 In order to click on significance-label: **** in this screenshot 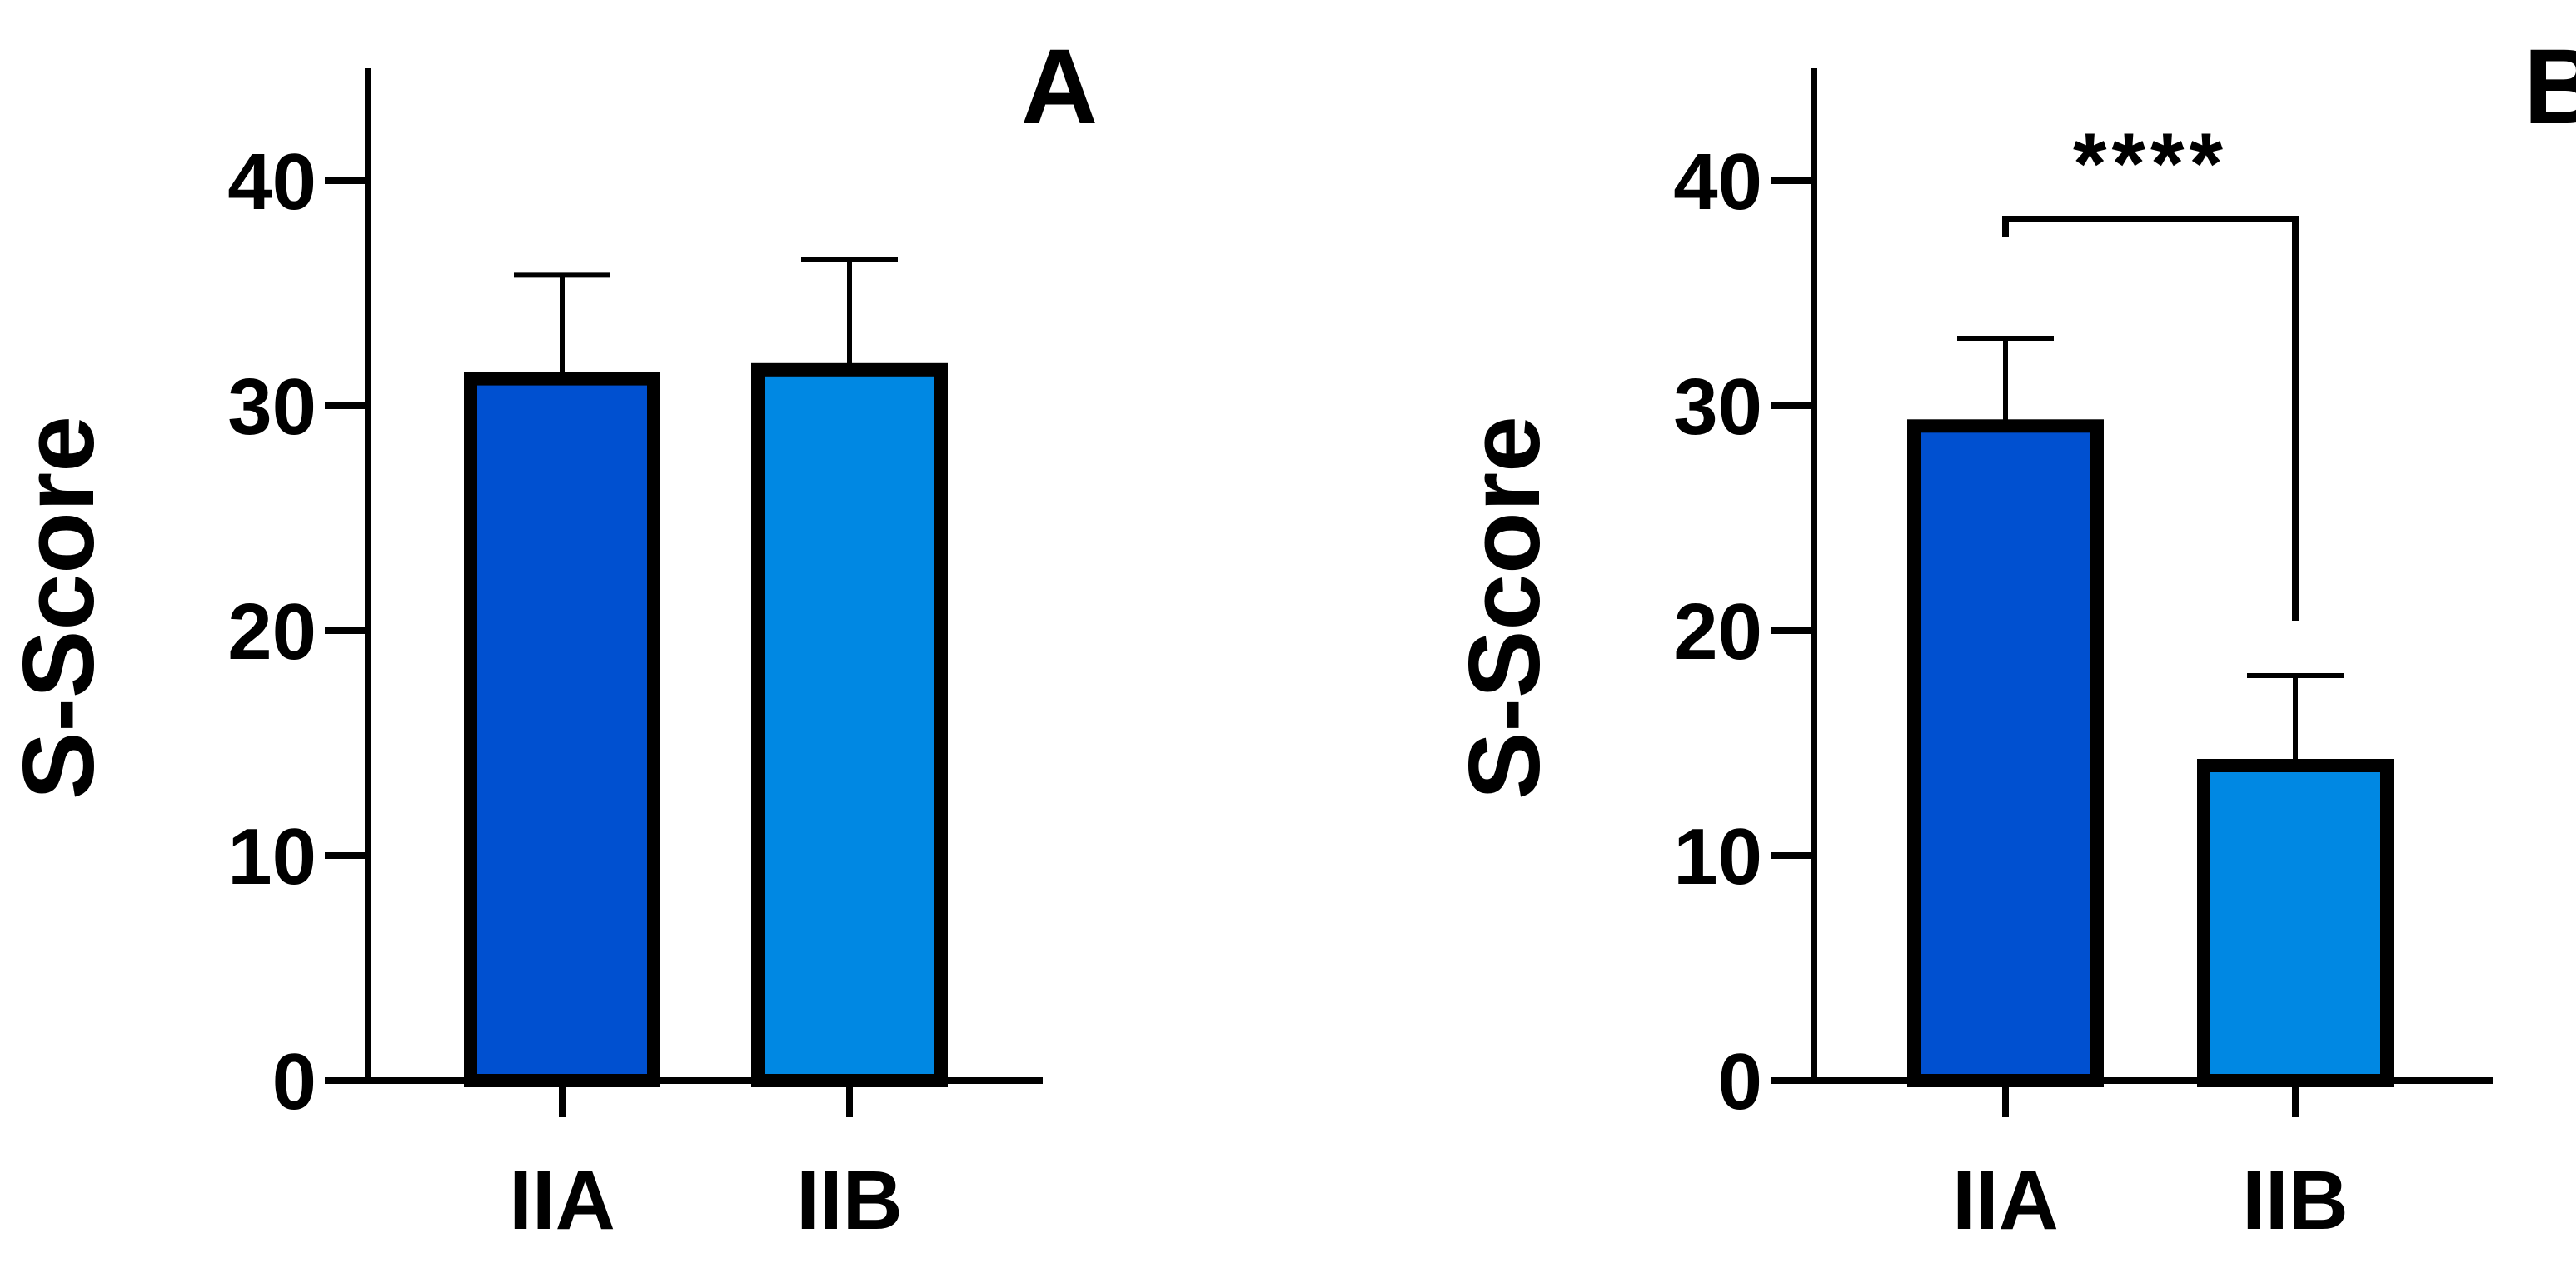, I will do `click(2150, 164)`.